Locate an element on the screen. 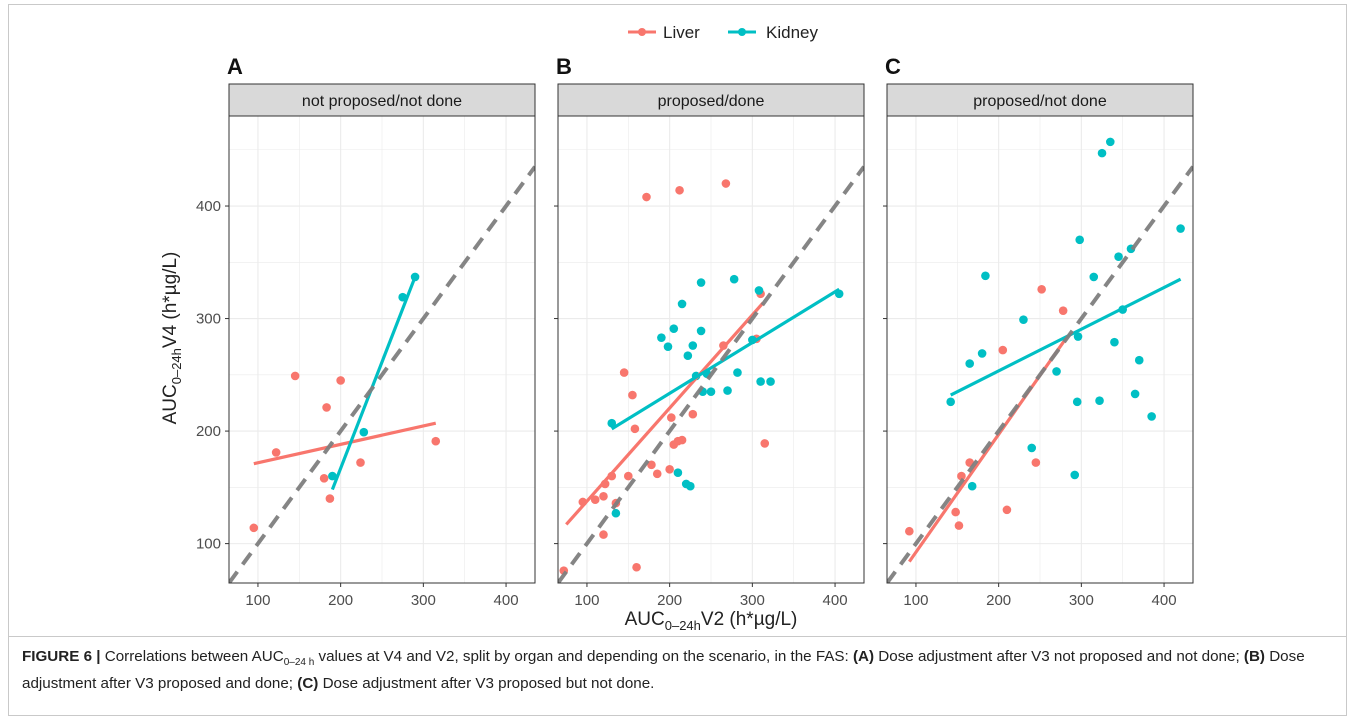 This screenshot has width=1355, height=724. y-tick-label: 200 is located at coordinates (208, 431).